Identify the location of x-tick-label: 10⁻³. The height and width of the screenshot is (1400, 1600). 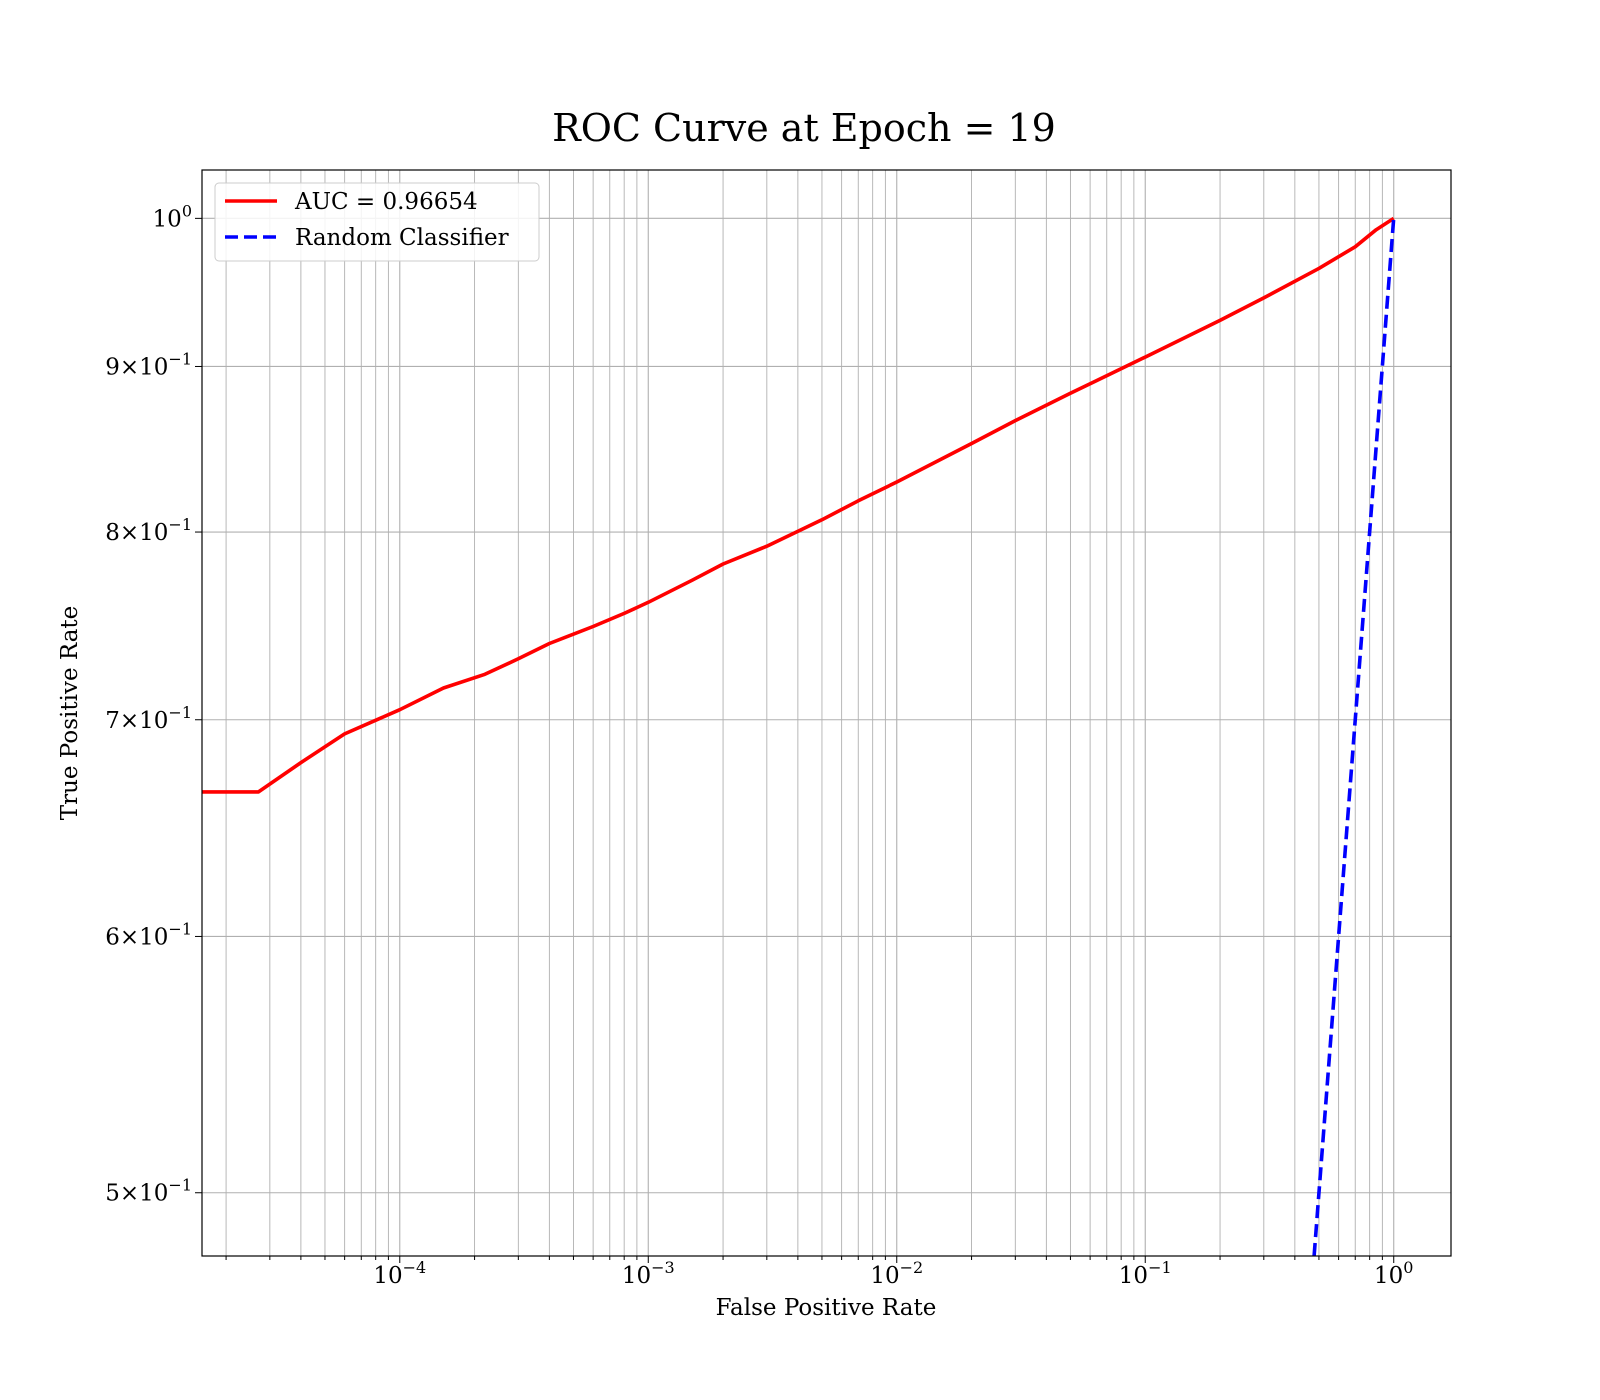
(648, 1273).